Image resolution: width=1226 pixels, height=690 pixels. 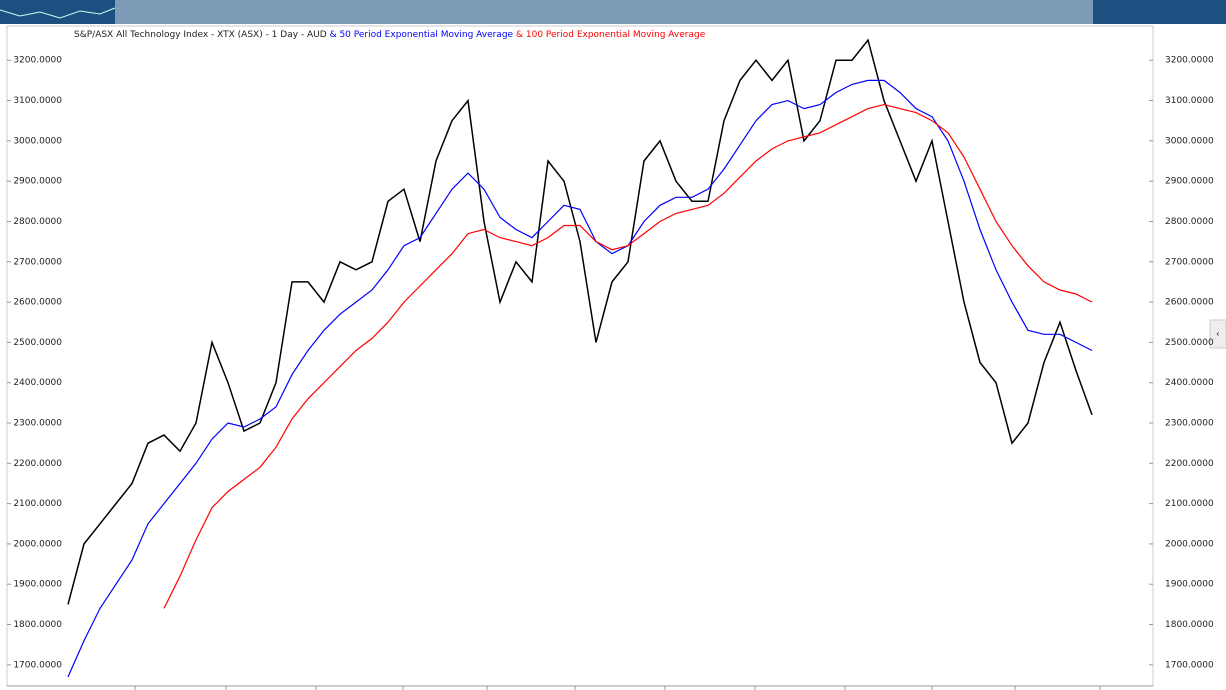 I want to click on y-tick-label-right: 1800.0000, so click(x=1189, y=625).